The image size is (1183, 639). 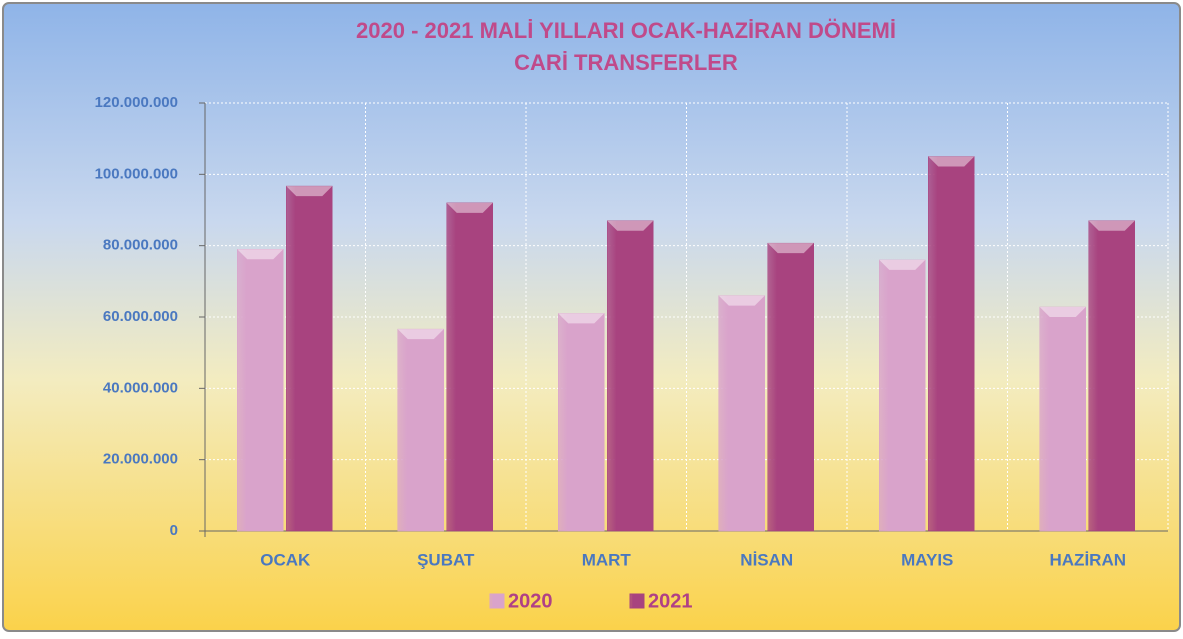 What do you see at coordinates (1088, 559) in the screenshot?
I see `x-tick-label: HAZİRAN` at bounding box center [1088, 559].